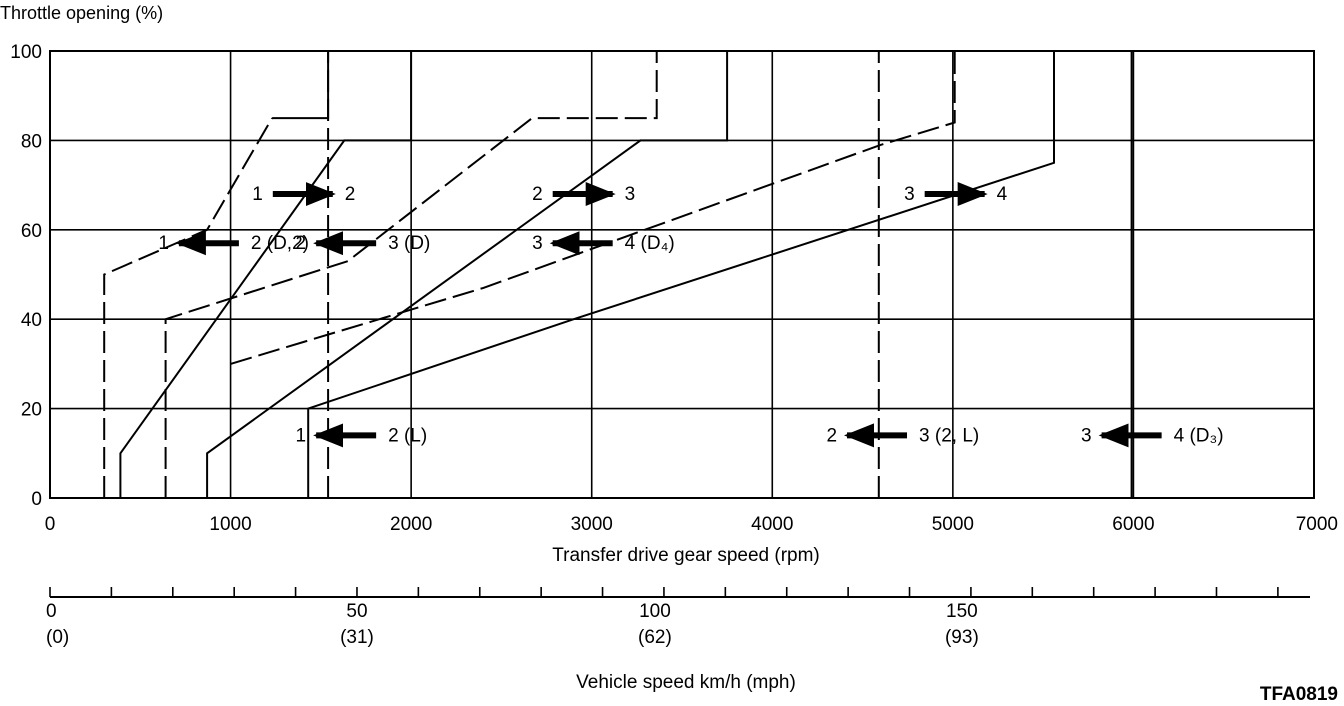  I want to click on figure-code: TFA0819, so click(1299, 694).